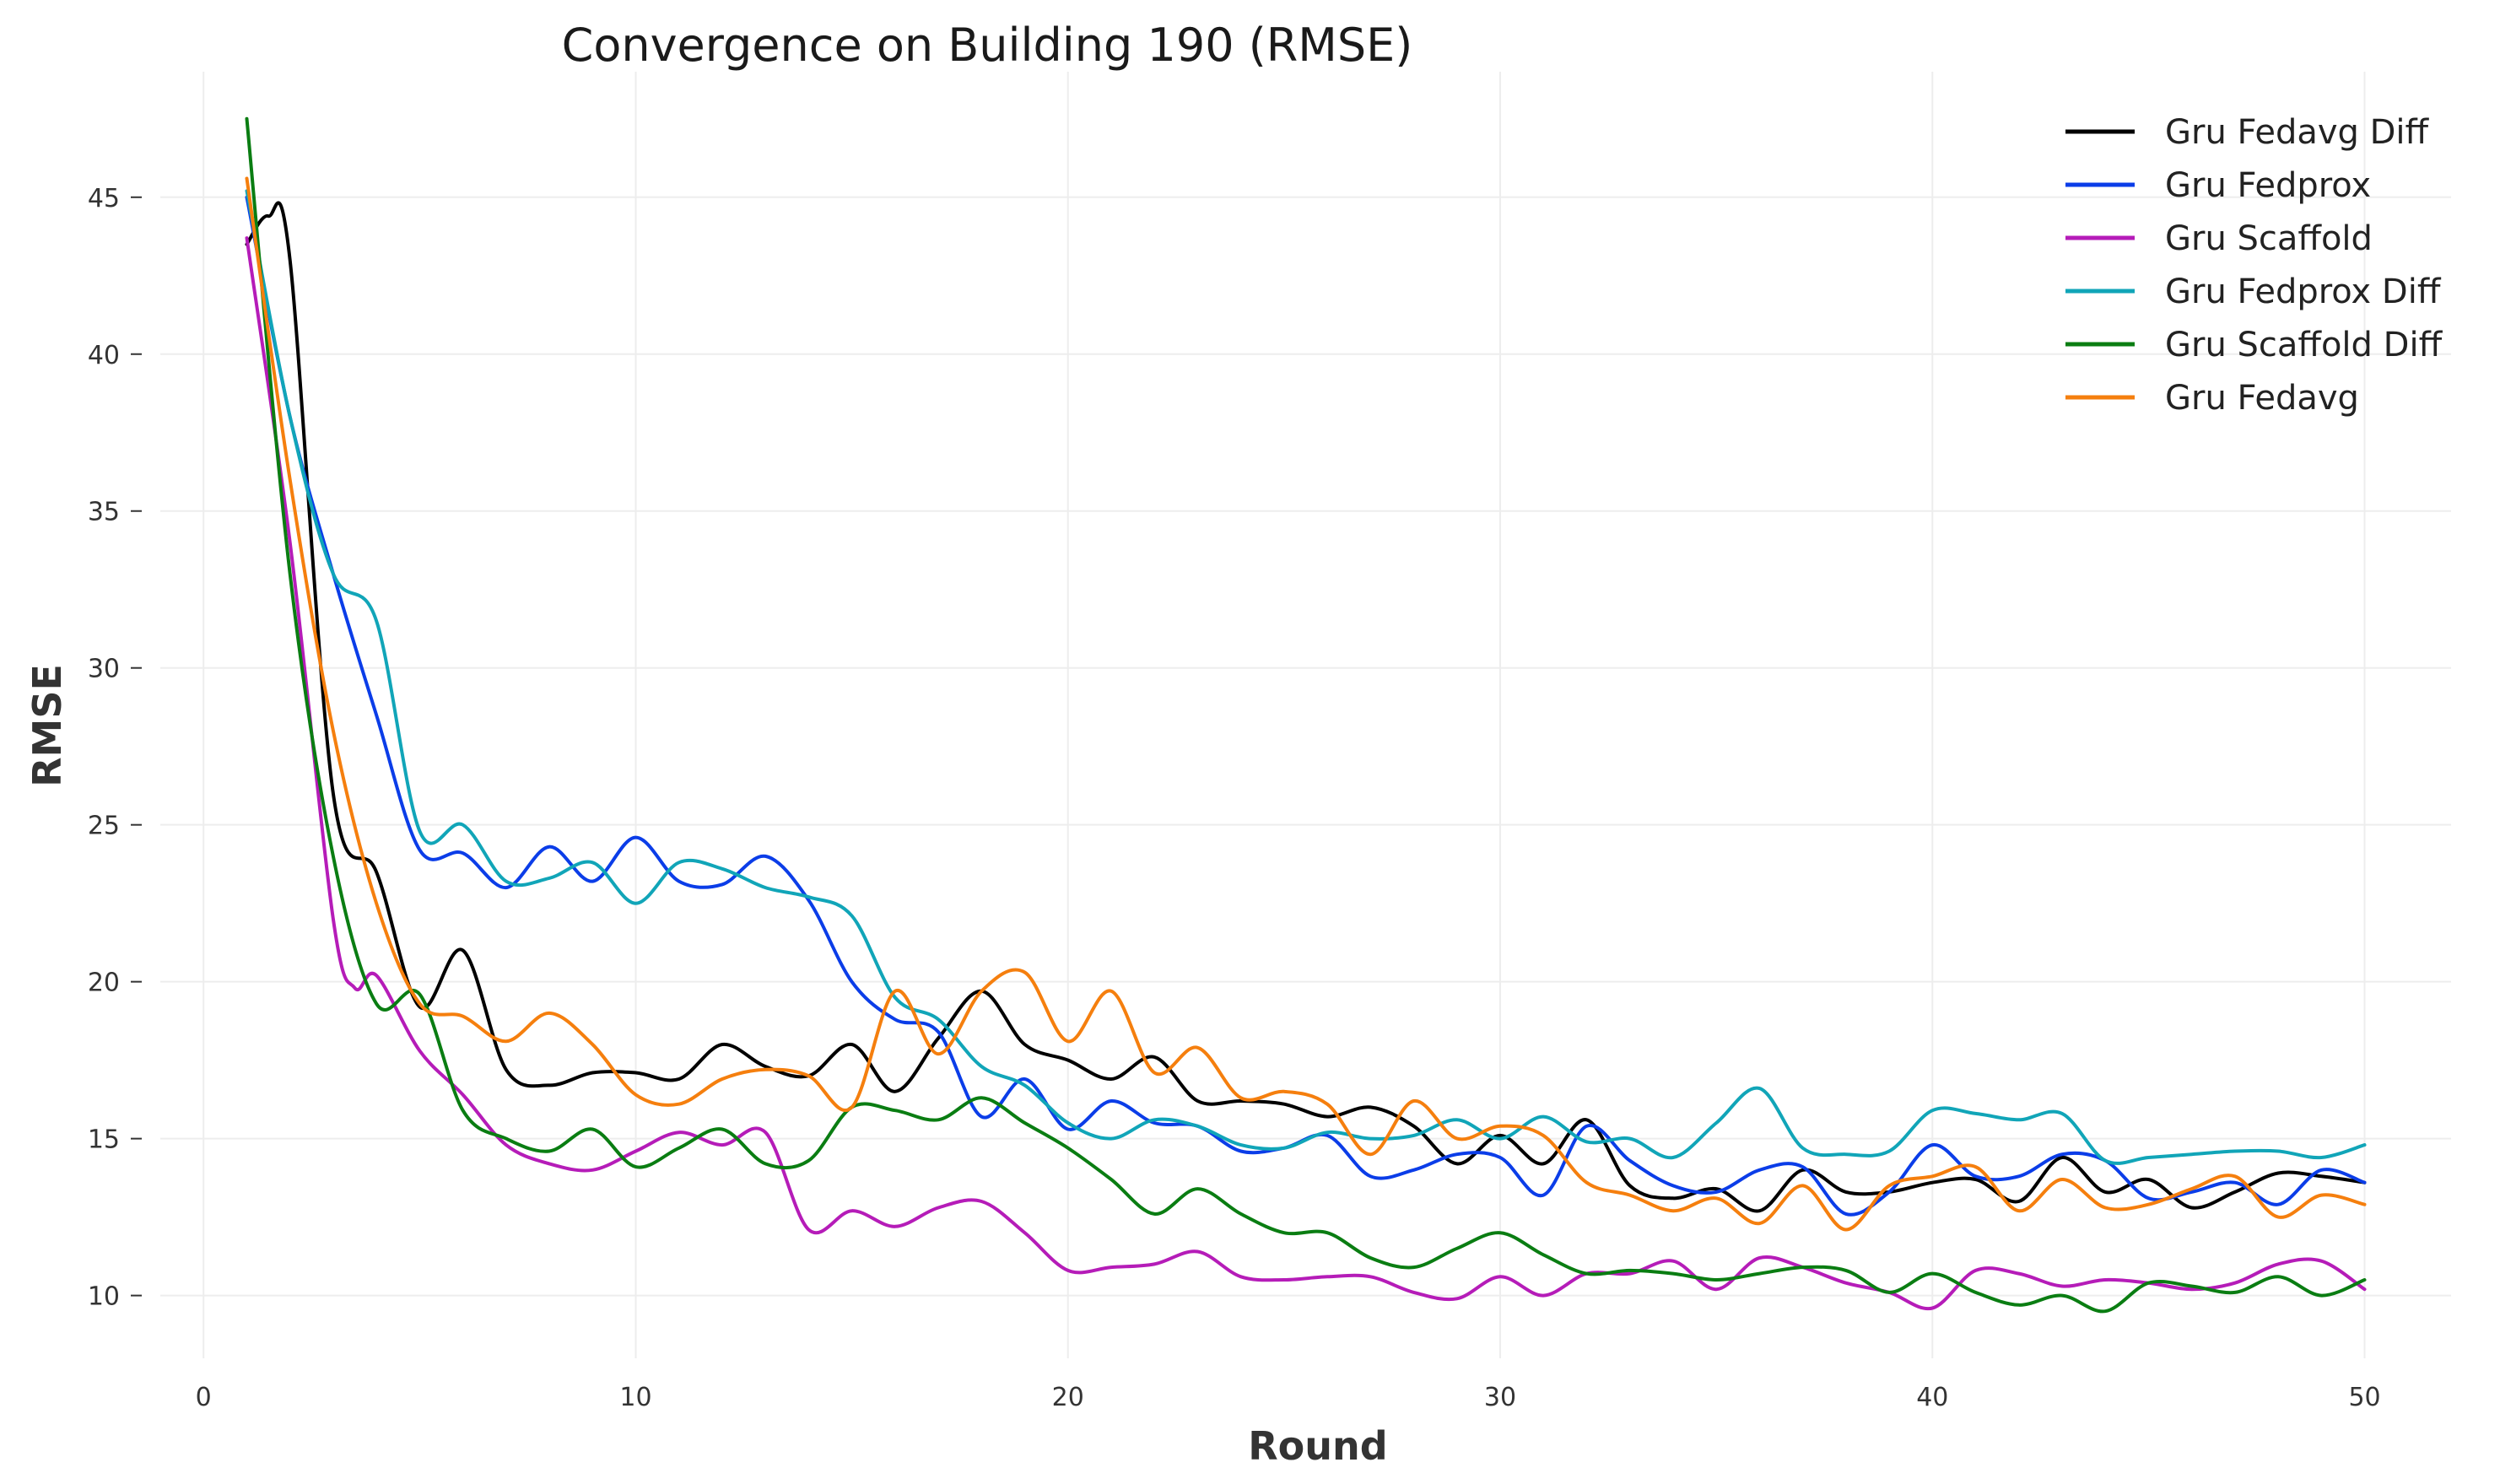 This screenshot has height=1484, width=2500. What do you see at coordinates (2268, 185) in the screenshot?
I see `legend-label: Gru Fedprox` at bounding box center [2268, 185].